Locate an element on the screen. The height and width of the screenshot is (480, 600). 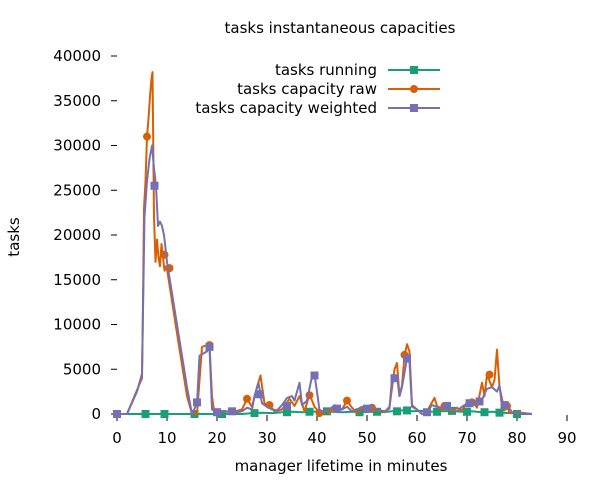
legend-entry: tasks capacity weighted is located at coordinates (317, 108).